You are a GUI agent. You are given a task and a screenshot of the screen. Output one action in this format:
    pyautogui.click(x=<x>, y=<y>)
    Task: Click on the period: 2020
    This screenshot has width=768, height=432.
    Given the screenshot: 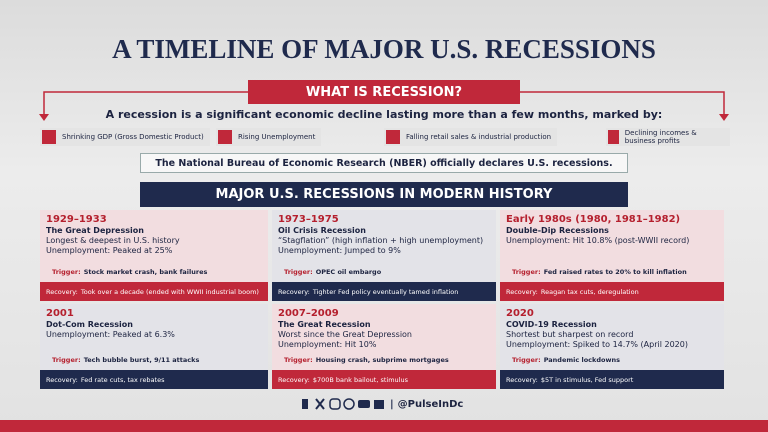 What is the action you would take?
    pyautogui.click(x=520, y=313)
    